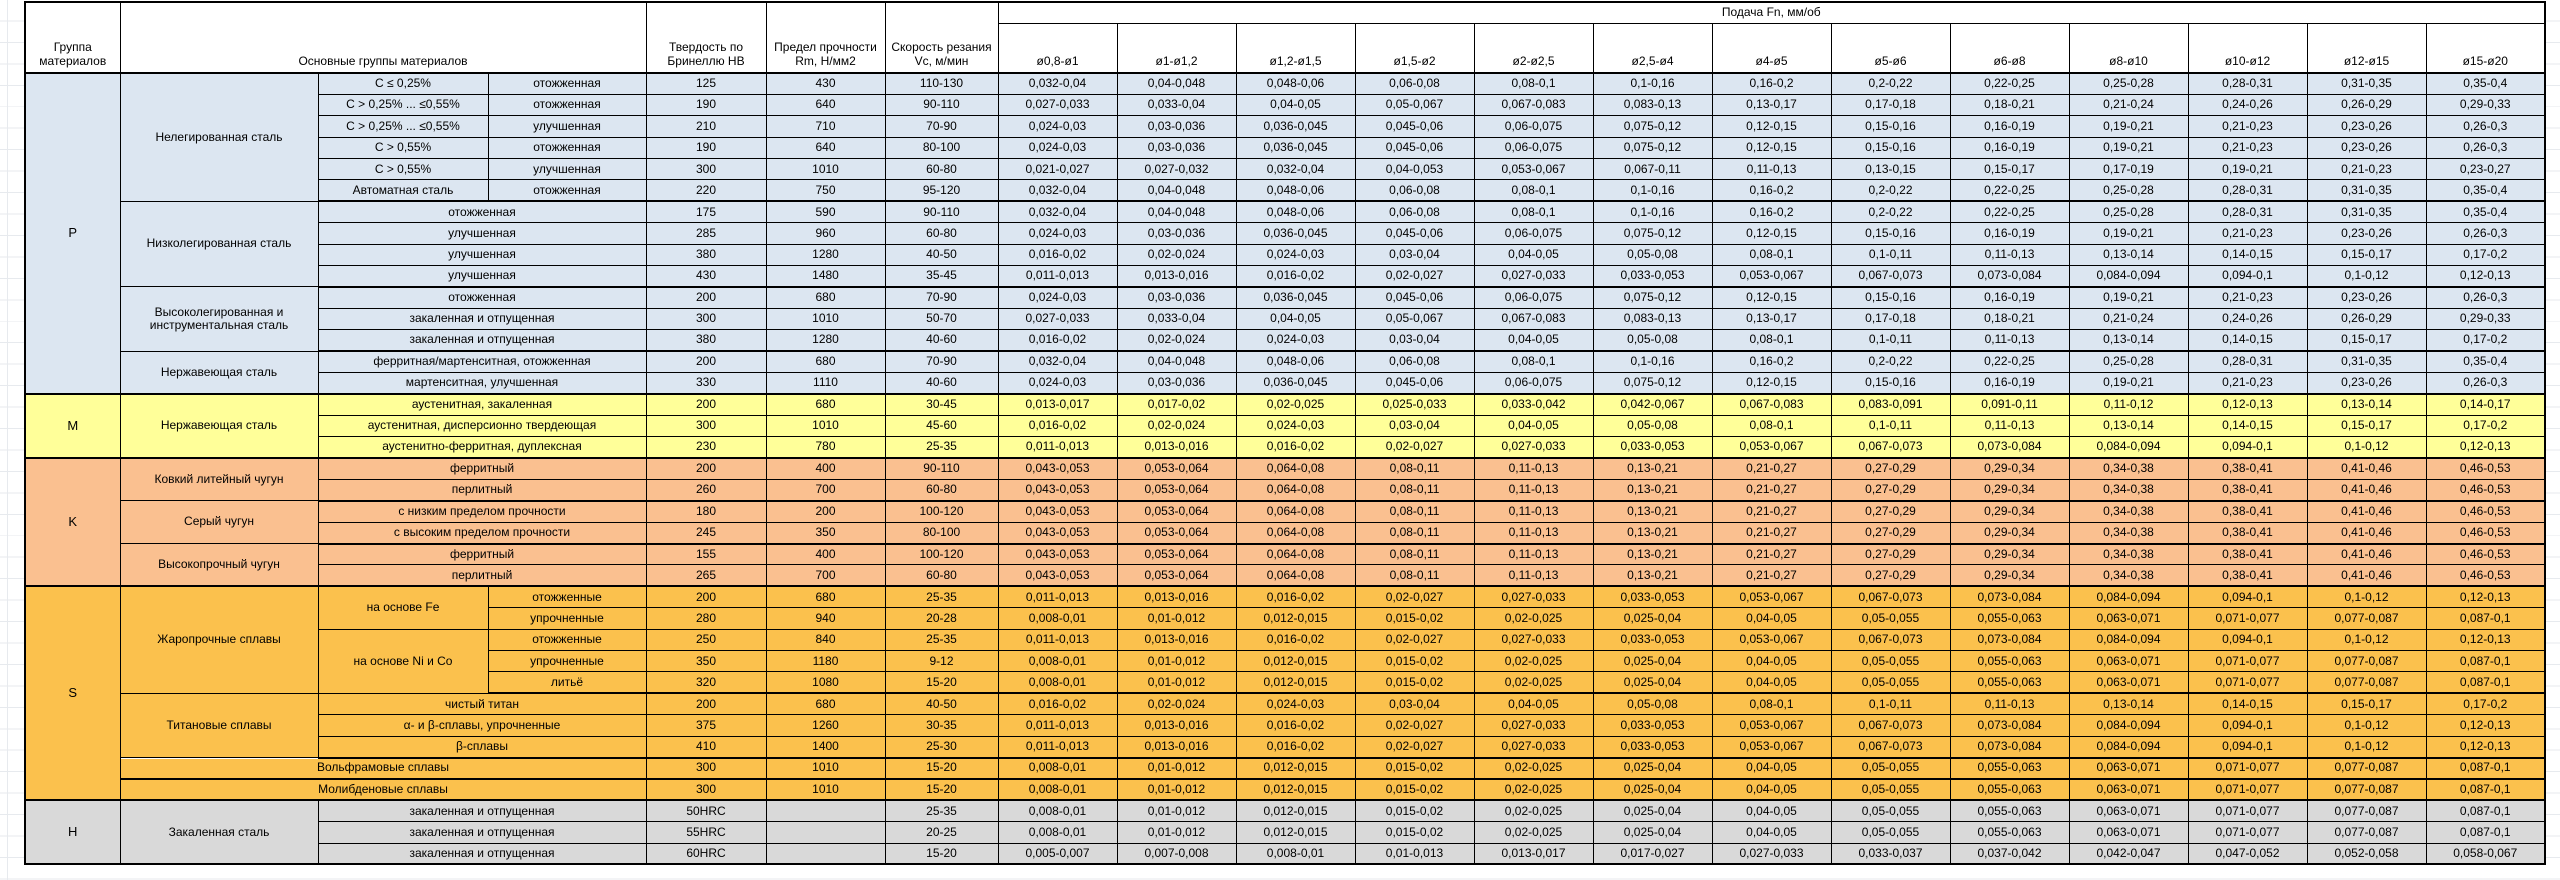  What do you see at coordinates (1771, 319) in the screenshot?
I see `feed-value: 0,13-0,17` at bounding box center [1771, 319].